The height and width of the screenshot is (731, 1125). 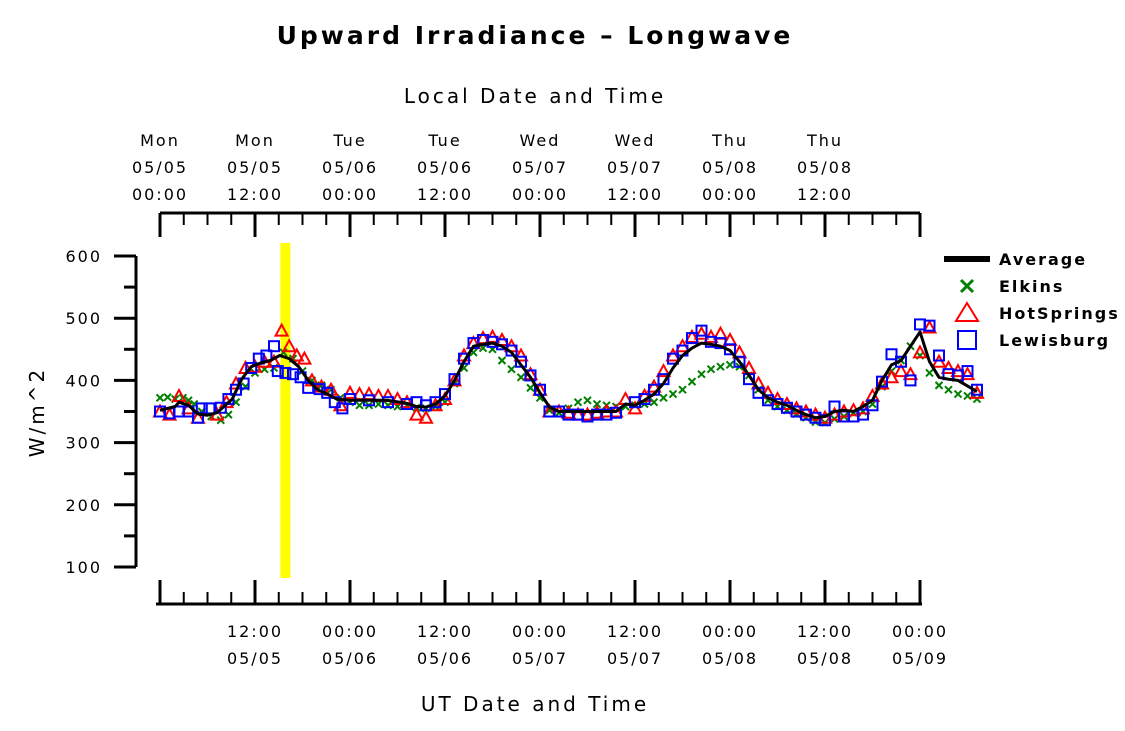 I want to click on top-tick-label-date: 05/05, so click(x=255, y=167).